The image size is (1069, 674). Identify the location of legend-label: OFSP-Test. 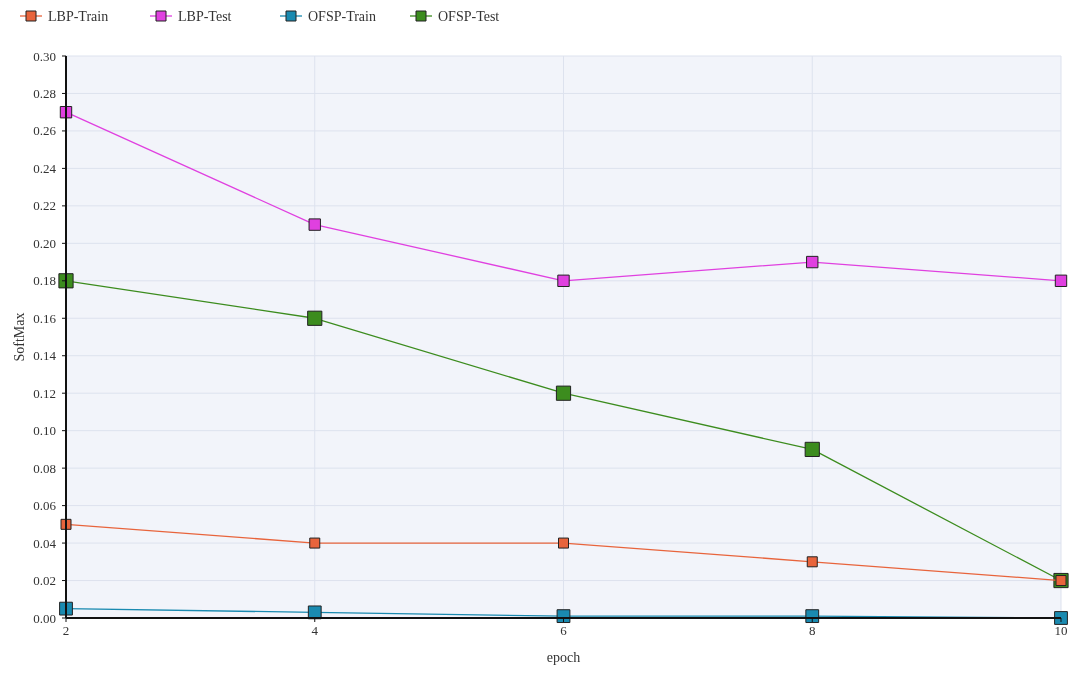
(469, 16).